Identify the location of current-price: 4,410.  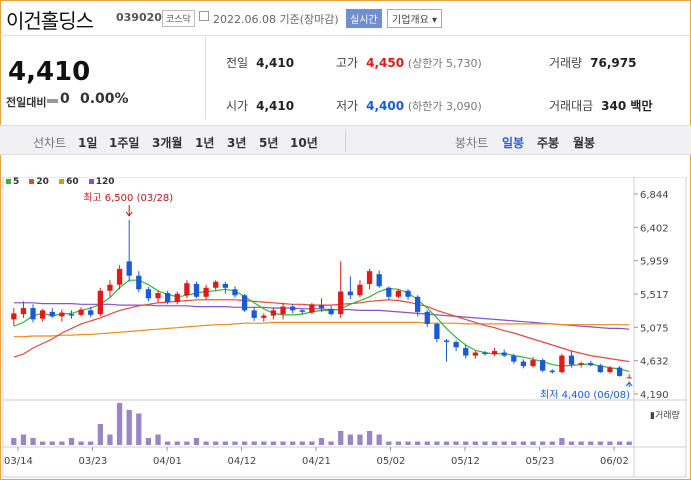
(49, 72).